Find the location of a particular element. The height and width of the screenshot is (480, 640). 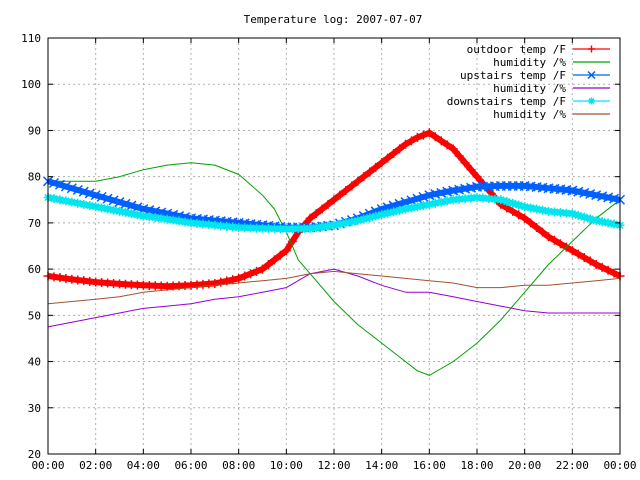

y-tick-label: 100 is located at coordinates (31, 84).